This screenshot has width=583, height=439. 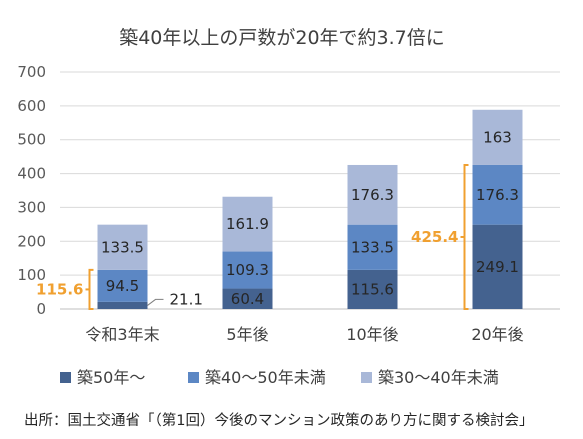 What do you see at coordinates (41, 309) in the screenshot?
I see `y-tick-label: 0` at bounding box center [41, 309].